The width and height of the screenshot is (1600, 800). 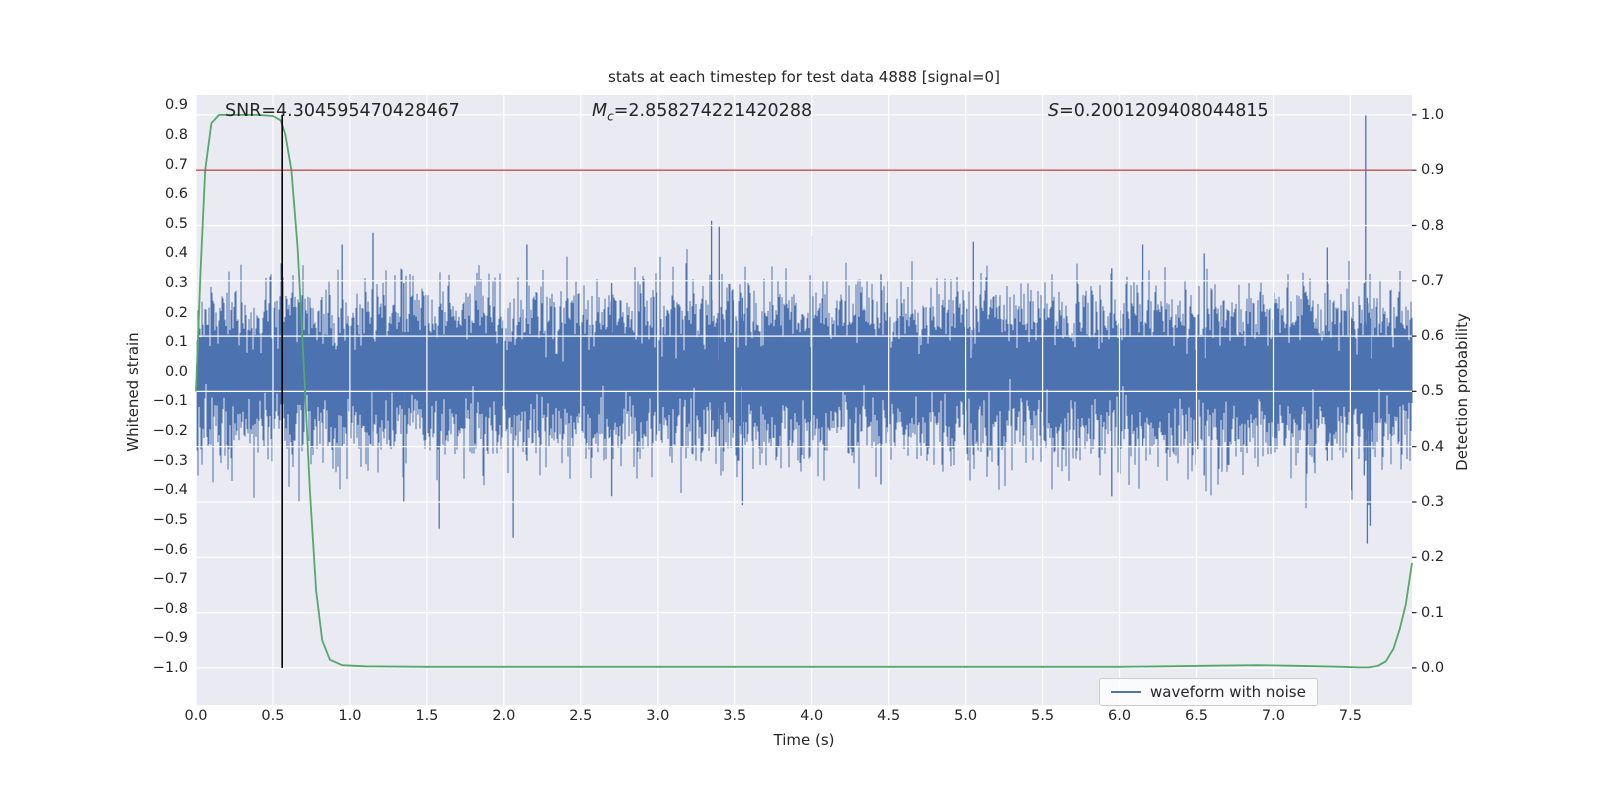 What do you see at coordinates (1273, 716) in the screenshot?
I see `x-tick-label: 7.0` at bounding box center [1273, 716].